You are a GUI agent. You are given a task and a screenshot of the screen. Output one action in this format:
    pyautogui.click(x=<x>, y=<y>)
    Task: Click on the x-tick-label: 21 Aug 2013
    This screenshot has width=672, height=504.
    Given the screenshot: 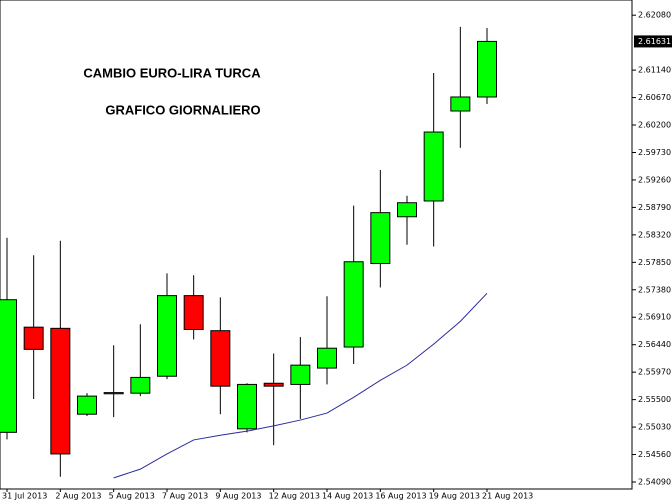 What is the action you would take?
    pyautogui.click(x=507, y=496)
    